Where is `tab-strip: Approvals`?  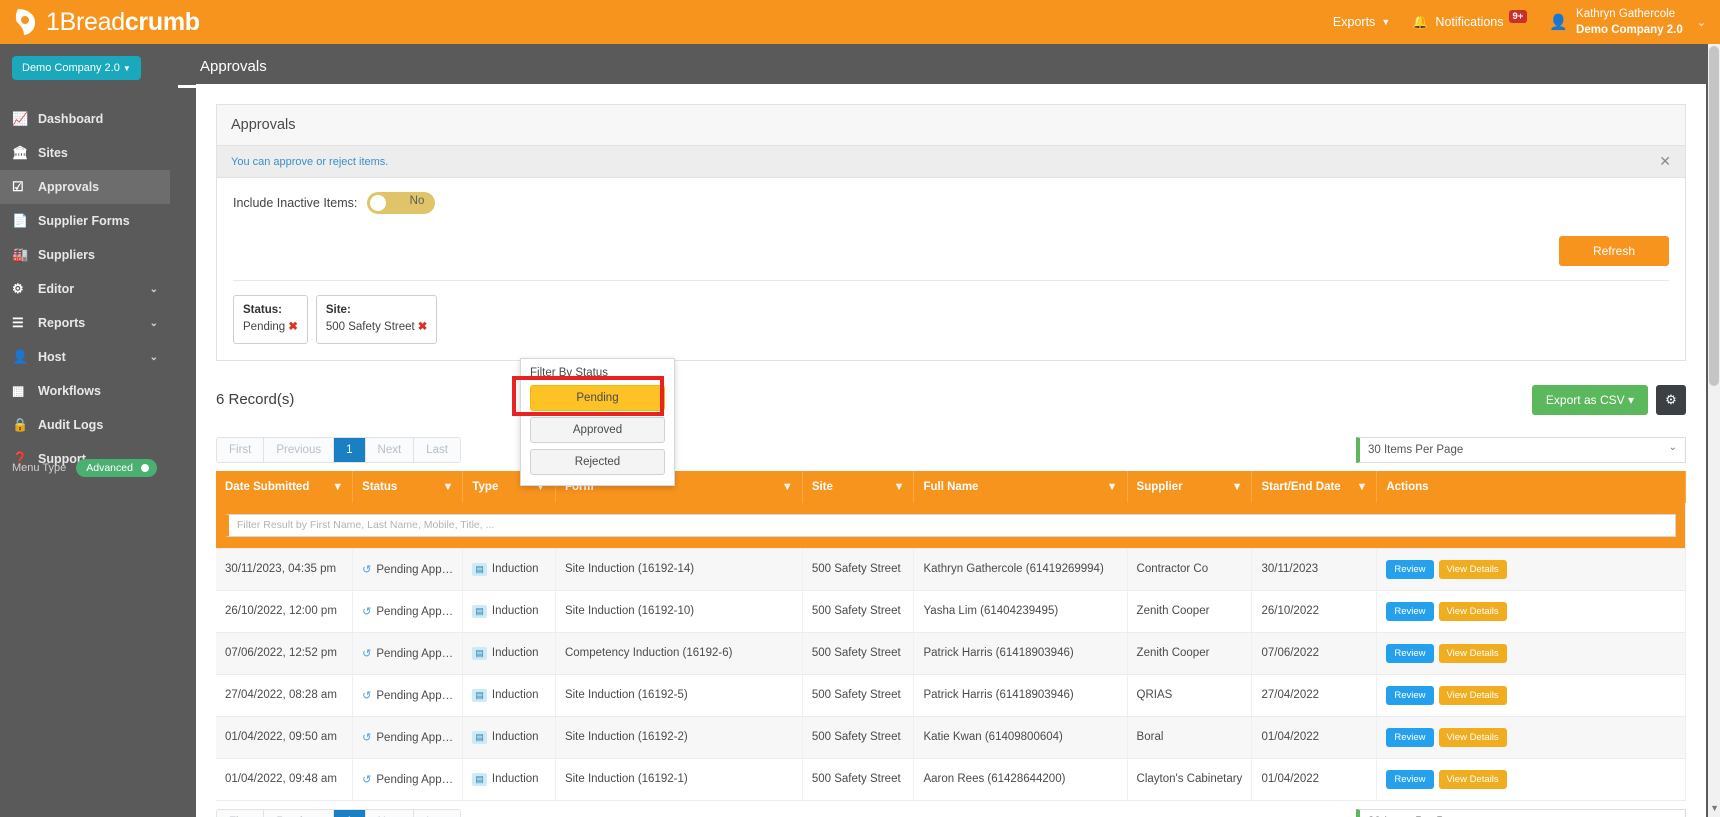 tab-strip: Approvals is located at coordinates (945, 66).